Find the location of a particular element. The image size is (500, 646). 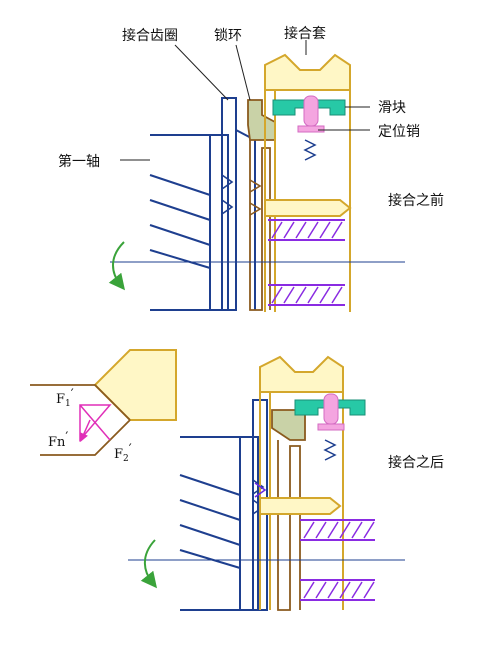

locating-pin-base is located at coordinates (311, 129).